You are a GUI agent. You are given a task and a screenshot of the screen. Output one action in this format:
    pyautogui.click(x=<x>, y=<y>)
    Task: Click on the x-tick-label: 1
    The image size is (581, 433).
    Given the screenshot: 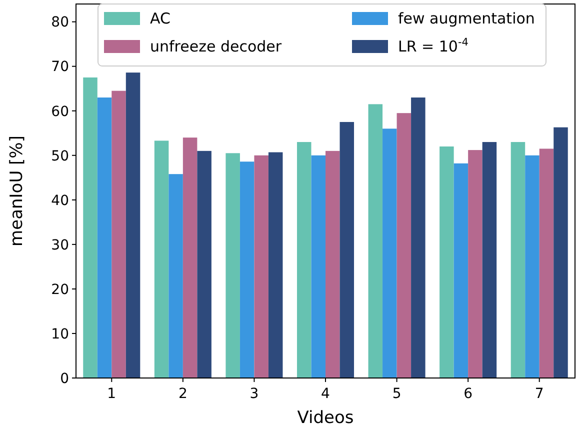 What is the action you would take?
    pyautogui.click(x=111, y=394)
    